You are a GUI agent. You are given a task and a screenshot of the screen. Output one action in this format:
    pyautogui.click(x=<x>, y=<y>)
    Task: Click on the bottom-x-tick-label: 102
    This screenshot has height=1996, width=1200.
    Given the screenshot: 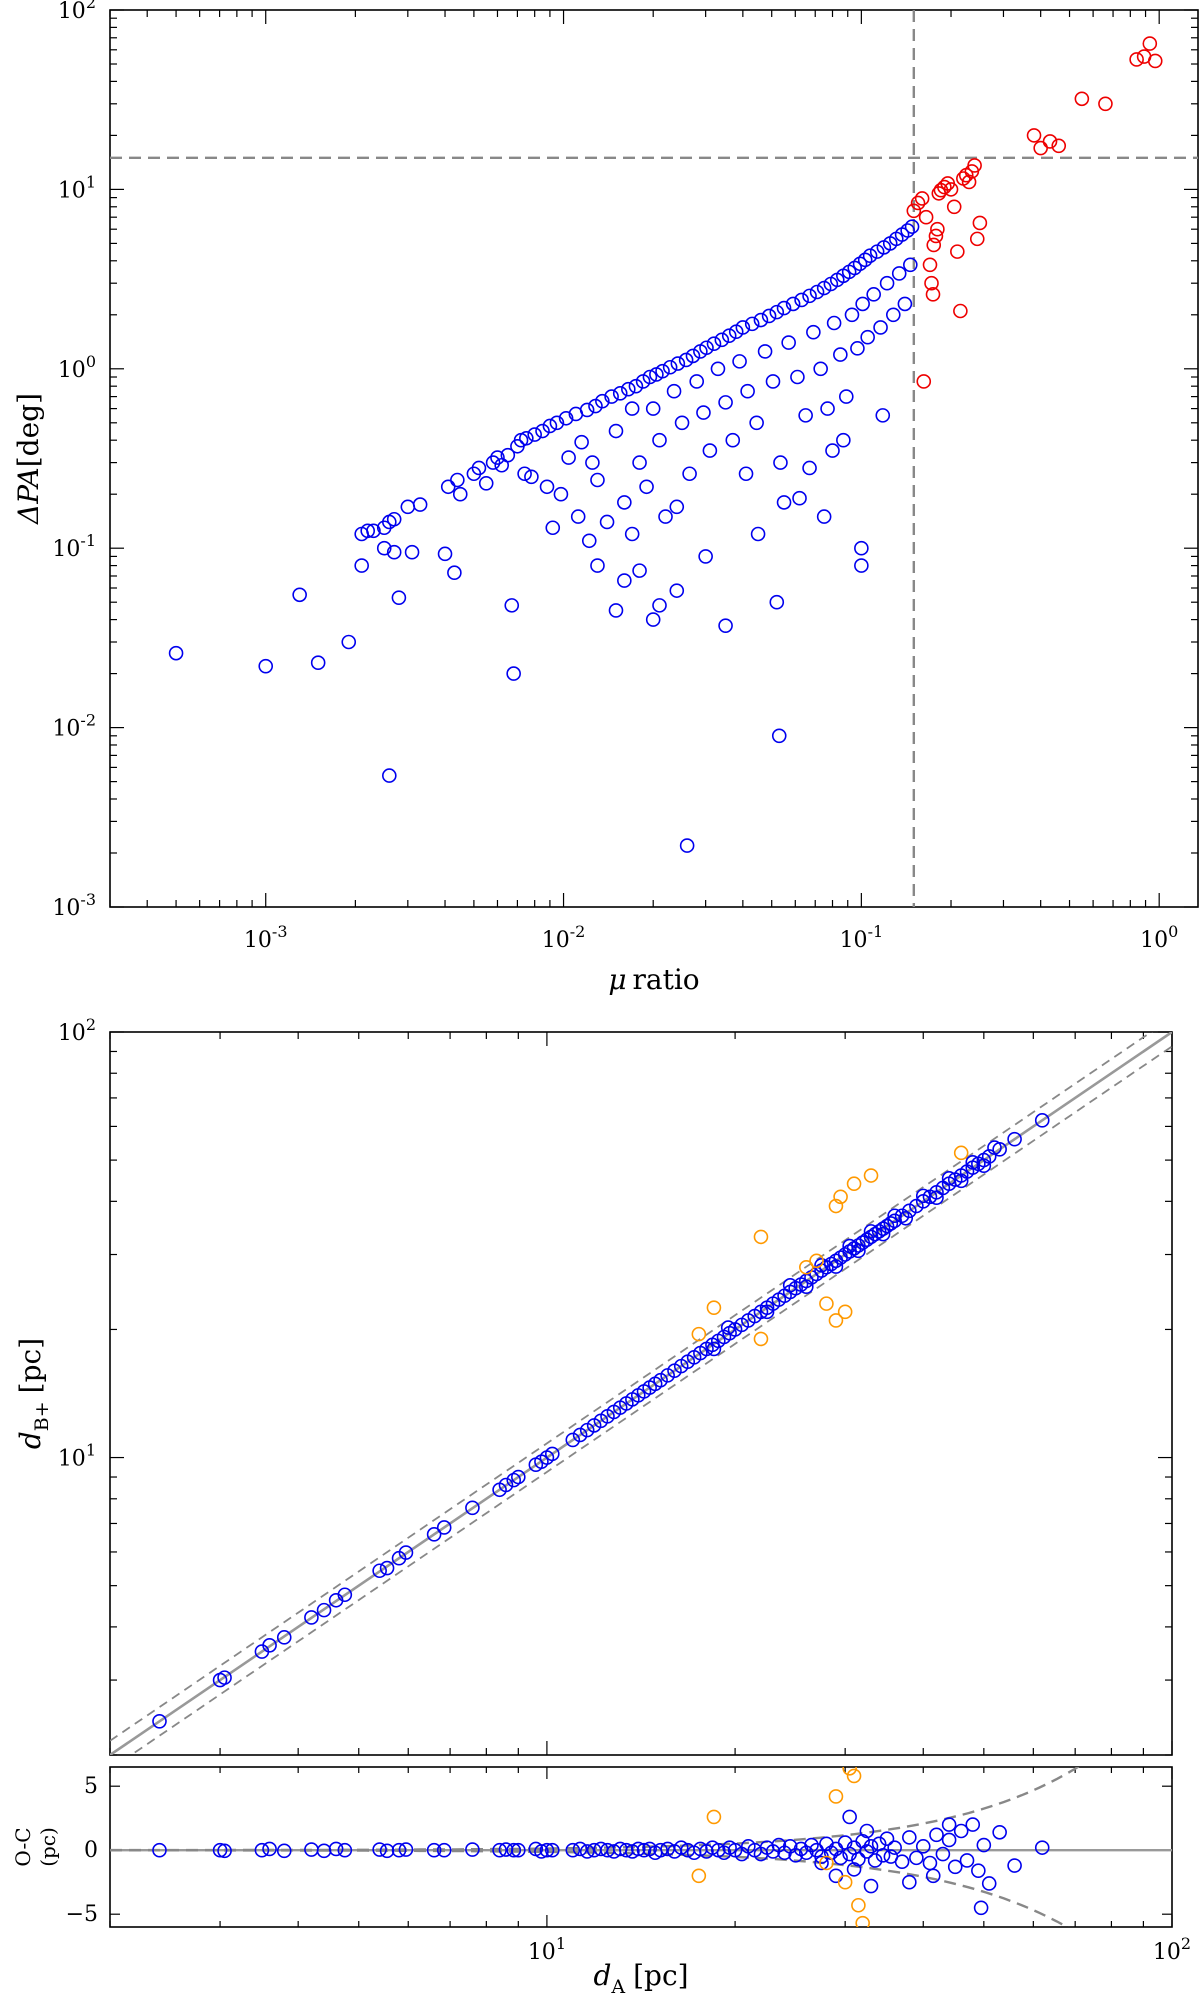 What is the action you would take?
    pyautogui.click(x=1172, y=1949)
    